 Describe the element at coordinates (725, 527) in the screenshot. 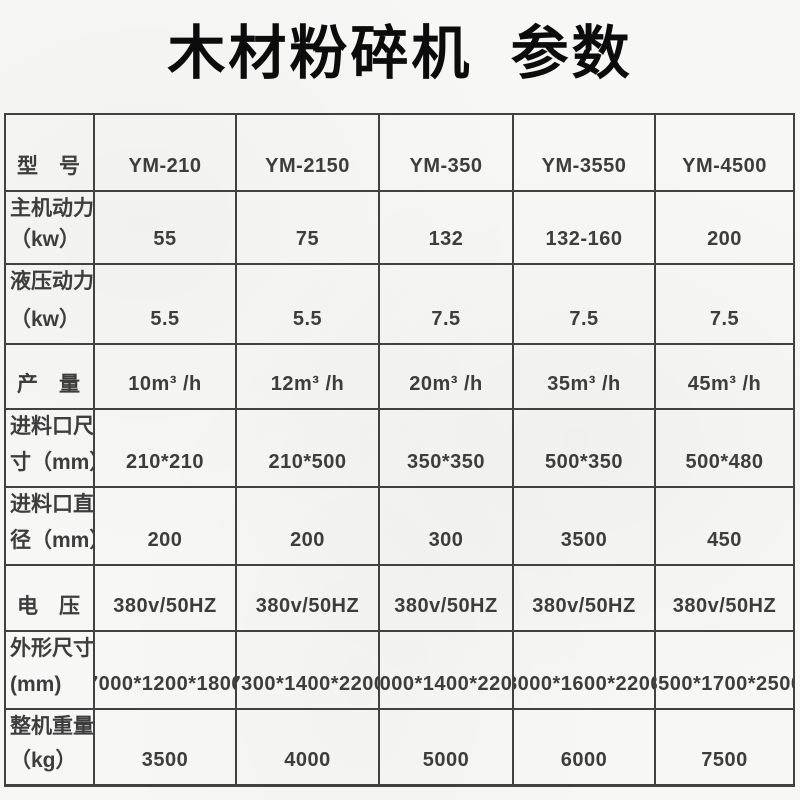

I see `spec-cell: 450` at that location.